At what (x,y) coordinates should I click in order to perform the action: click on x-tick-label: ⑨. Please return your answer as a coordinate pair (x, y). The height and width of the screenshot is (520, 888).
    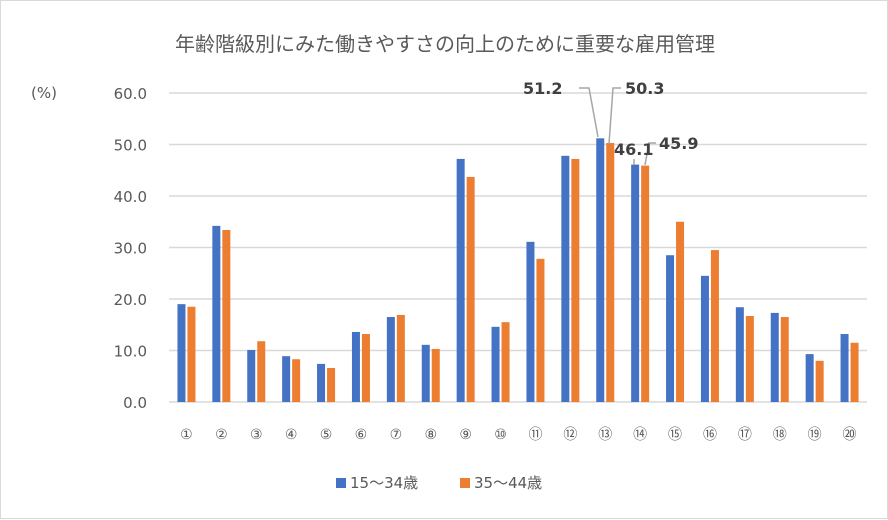
    Looking at the image, I should click on (465, 435).